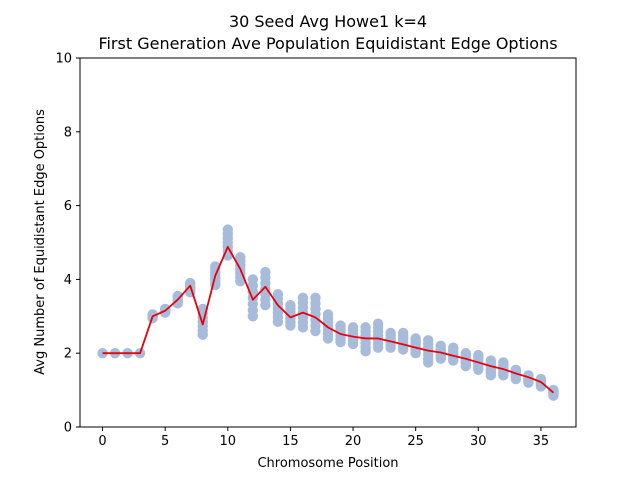 This screenshot has width=640, height=480. I want to click on y-tick-label: 2, so click(68, 354).